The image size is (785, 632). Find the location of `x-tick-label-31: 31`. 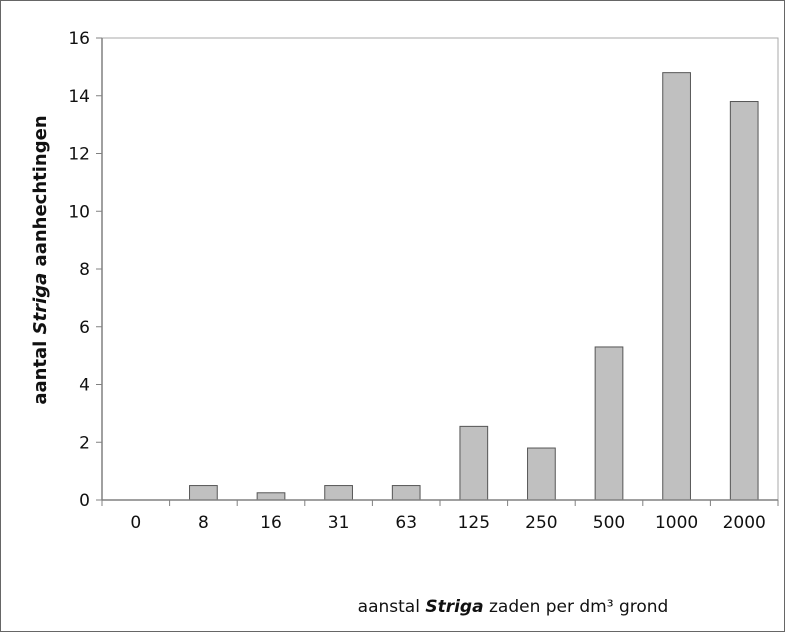

x-tick-label-31: 31 is located at coordinates (339, 523).